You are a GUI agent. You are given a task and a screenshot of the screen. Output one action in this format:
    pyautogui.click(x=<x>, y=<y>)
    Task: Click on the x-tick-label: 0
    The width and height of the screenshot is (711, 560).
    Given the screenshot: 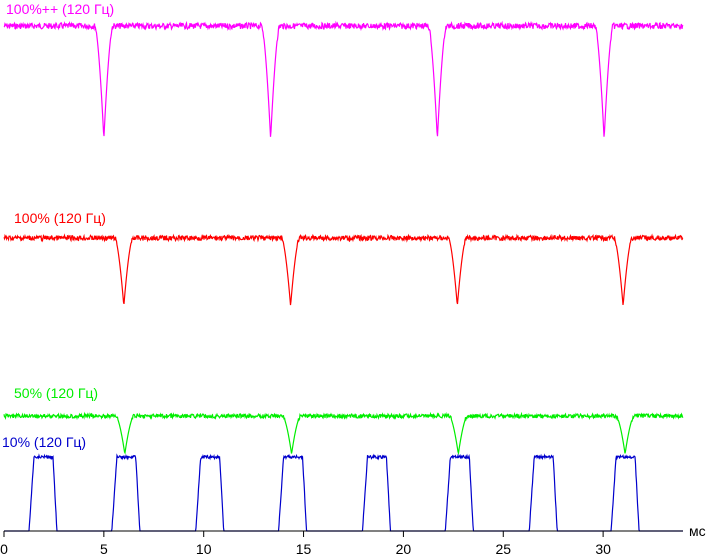 What is the action you would take?
    pyautogui.click(x=4, y=549)
    